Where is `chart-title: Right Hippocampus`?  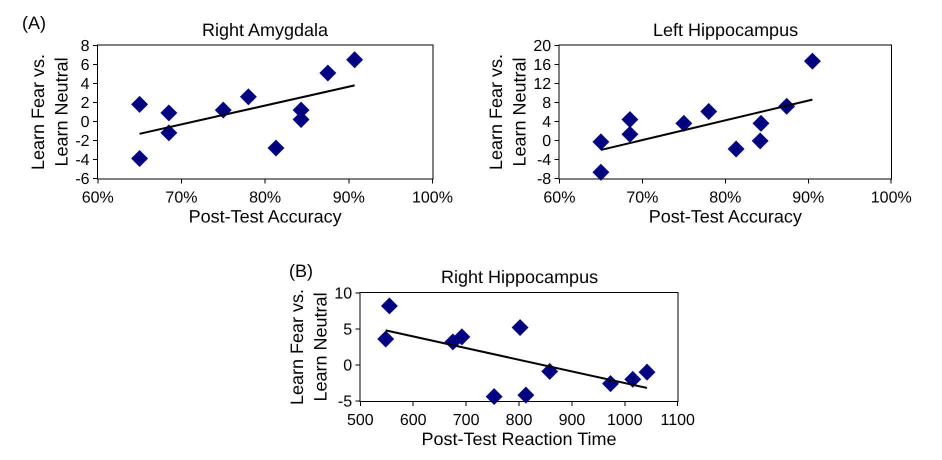 chart-title: Right Hippocampus is located at coordinates (519, 277).